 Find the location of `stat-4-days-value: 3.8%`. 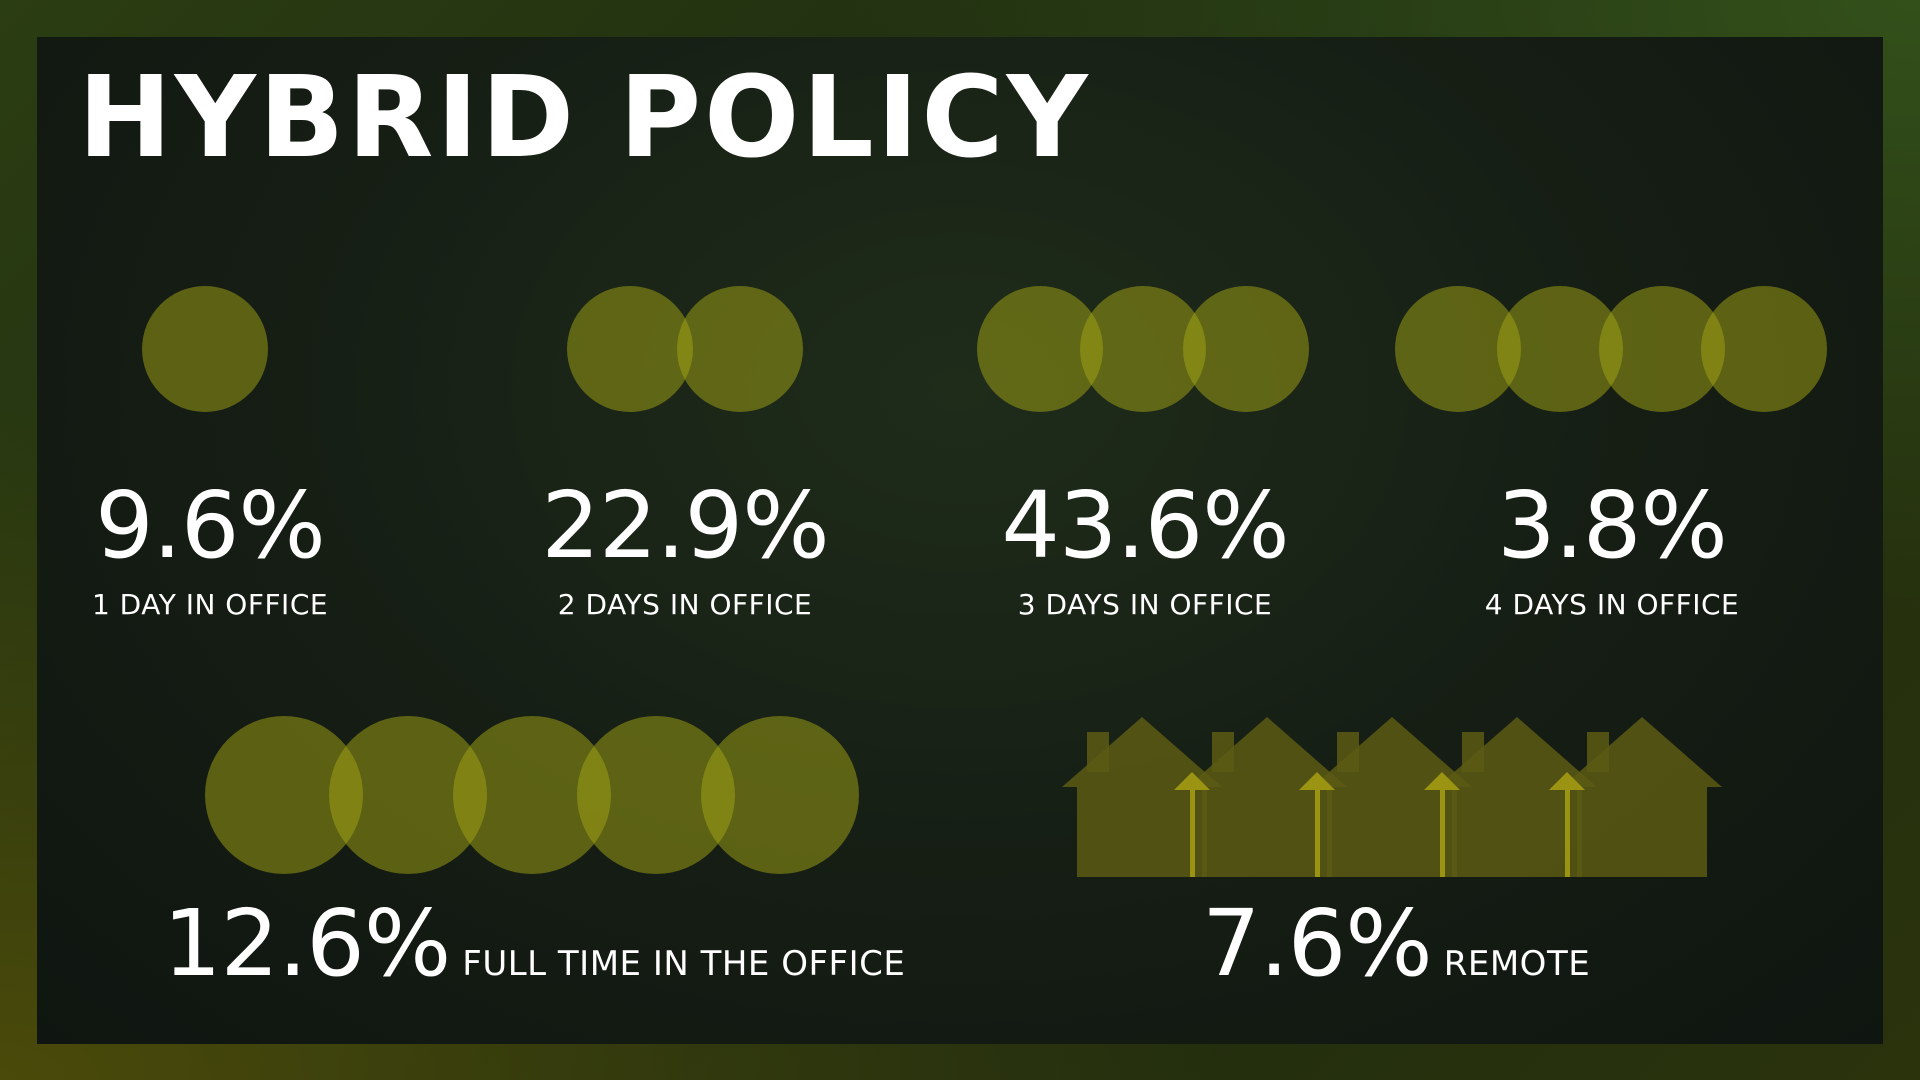

stat-4-days-value: 3.8% is located at coordinates (1612, 525).